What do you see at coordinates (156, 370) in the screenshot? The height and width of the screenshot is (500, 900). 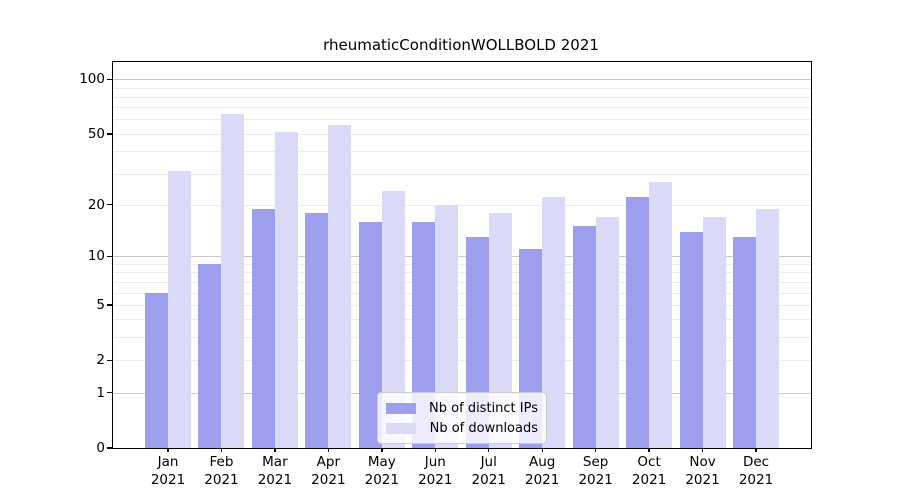 I see `bar-distinct-ips-jan` at bounding box center [156, 370].